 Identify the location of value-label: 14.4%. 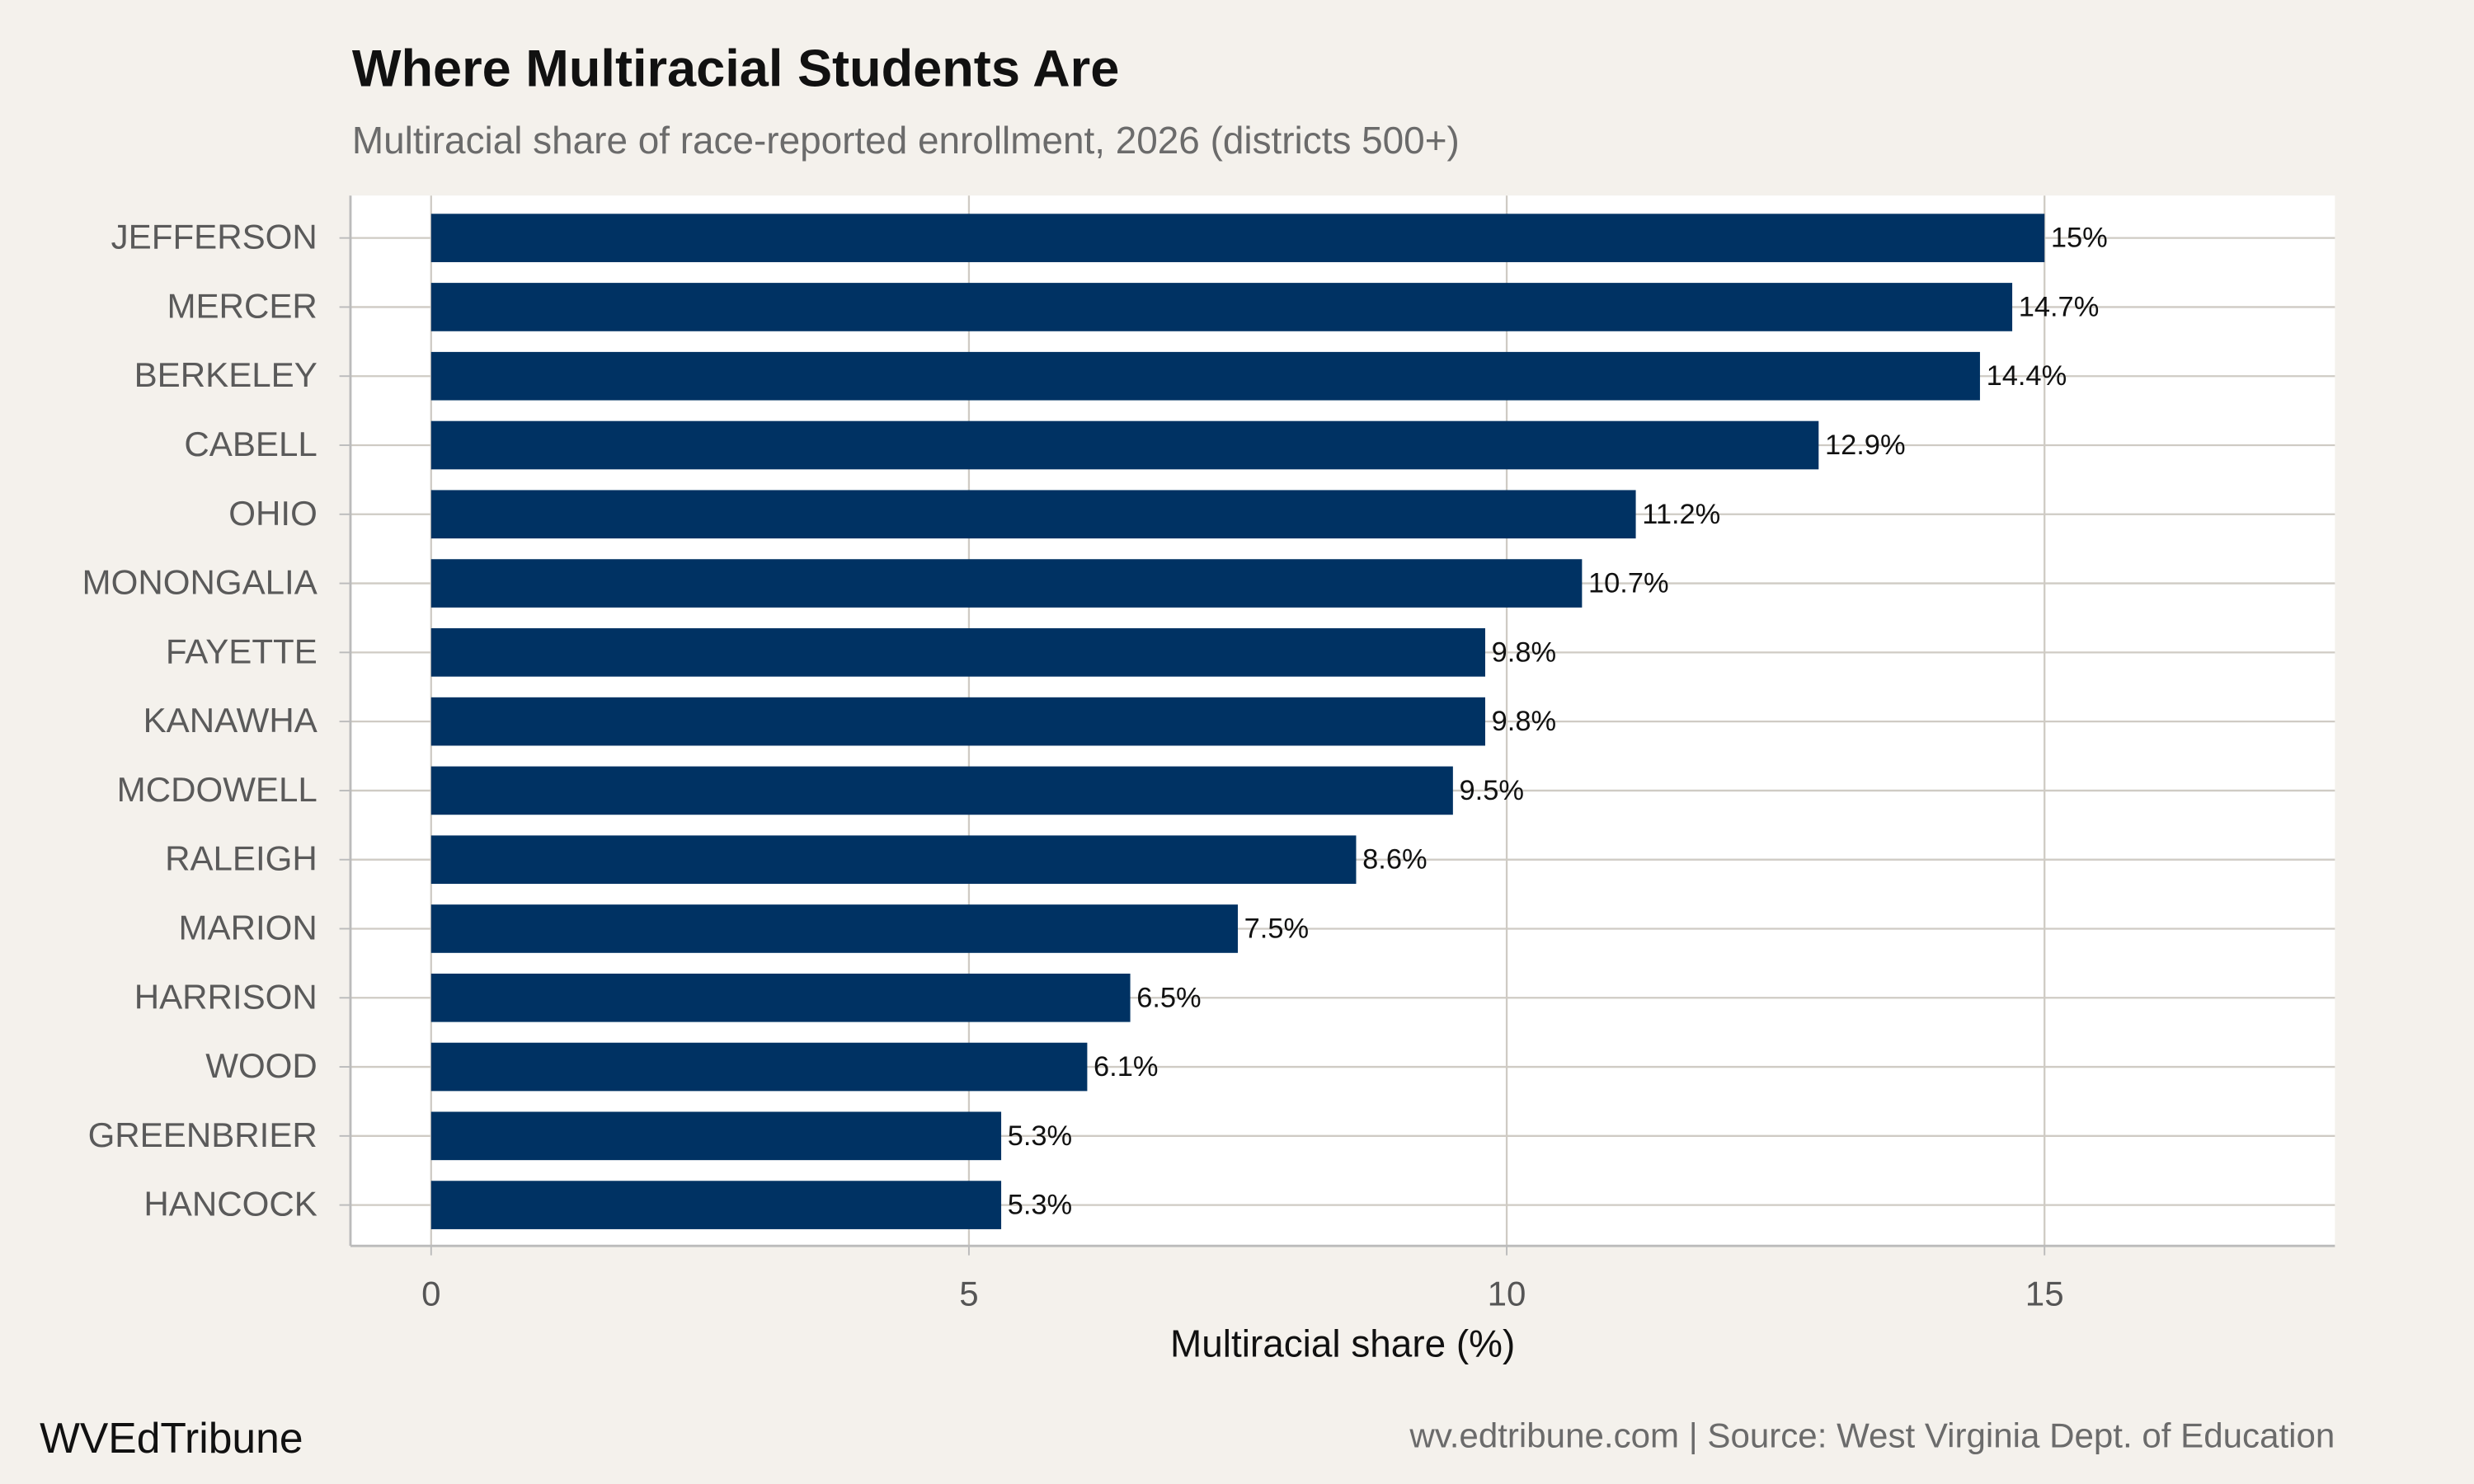
(2027, 376).